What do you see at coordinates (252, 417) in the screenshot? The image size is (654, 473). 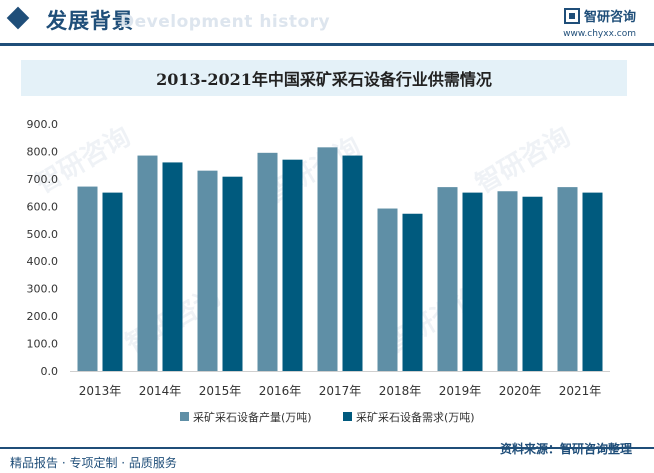 I see `legend-label: 采矿采石设备产量(万吨)` at bounding box center [252, 417].